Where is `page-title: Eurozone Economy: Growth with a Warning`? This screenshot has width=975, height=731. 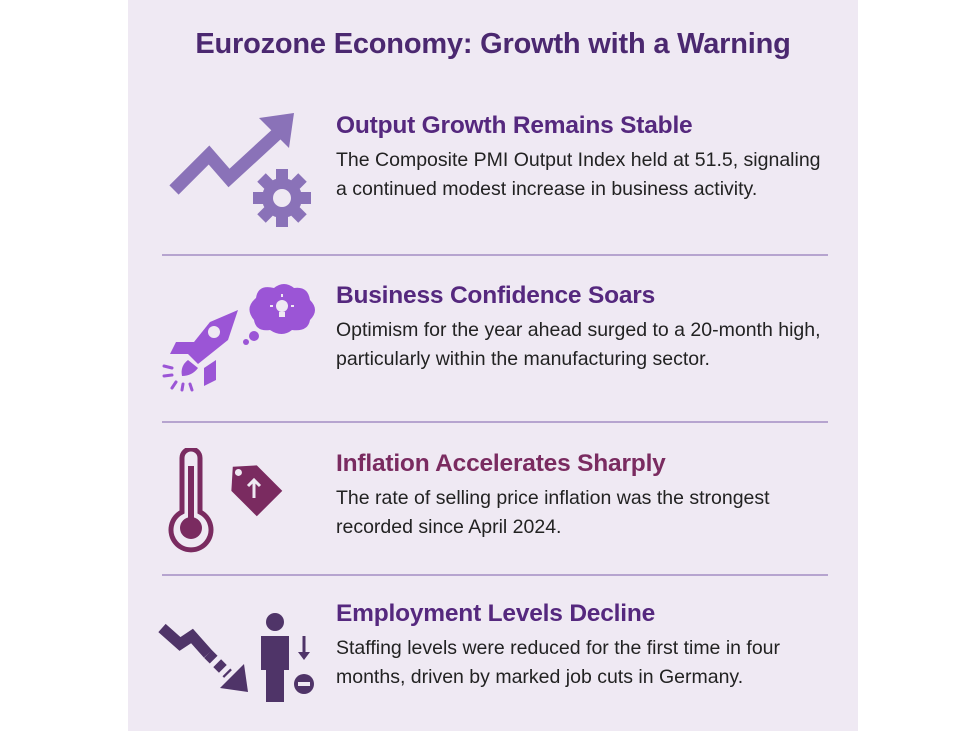 page-title: Eurozone Economy: Growth with a Warning is located at coordinates (493, 44).